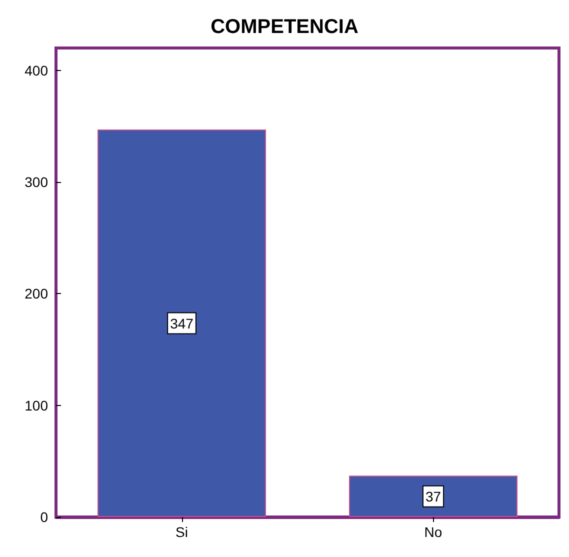  What do you see at coordinates (36, 294) in the screenshot?
I see `y-tick-label: 200` at bounding box center [36, 294].